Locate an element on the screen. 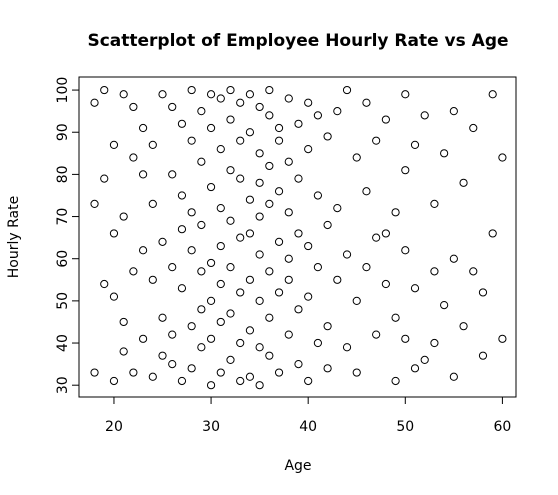 Image resolution: width=558 pixels, height=495 pixels. x-axis-label: Age is located at coordinates (297, 466).